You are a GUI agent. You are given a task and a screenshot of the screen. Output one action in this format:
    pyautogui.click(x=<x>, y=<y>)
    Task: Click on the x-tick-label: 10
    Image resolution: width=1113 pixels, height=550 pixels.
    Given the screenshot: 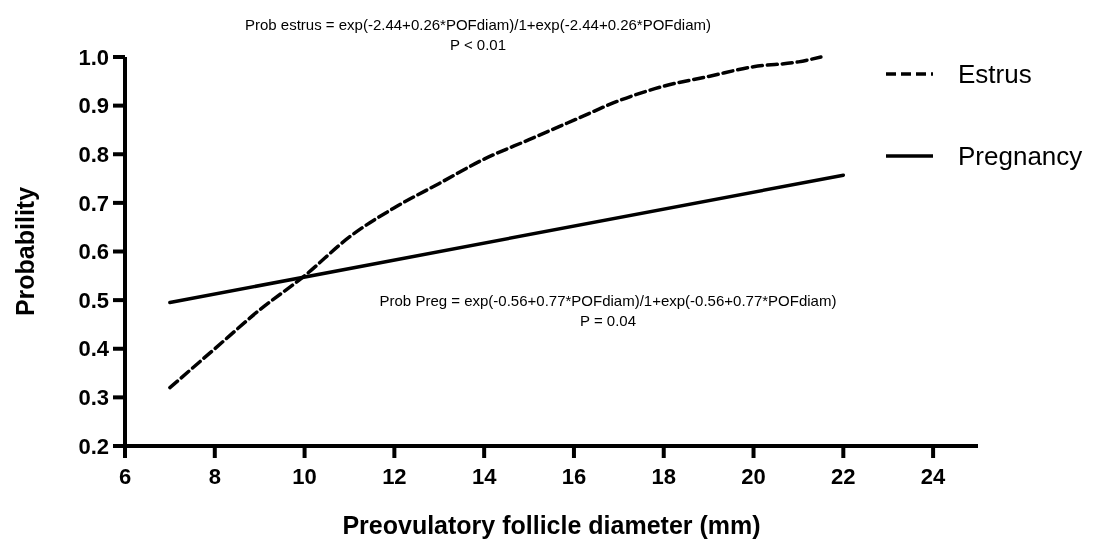 What is the action you would take?
    pyautogui.click(x=304, y=476)
    